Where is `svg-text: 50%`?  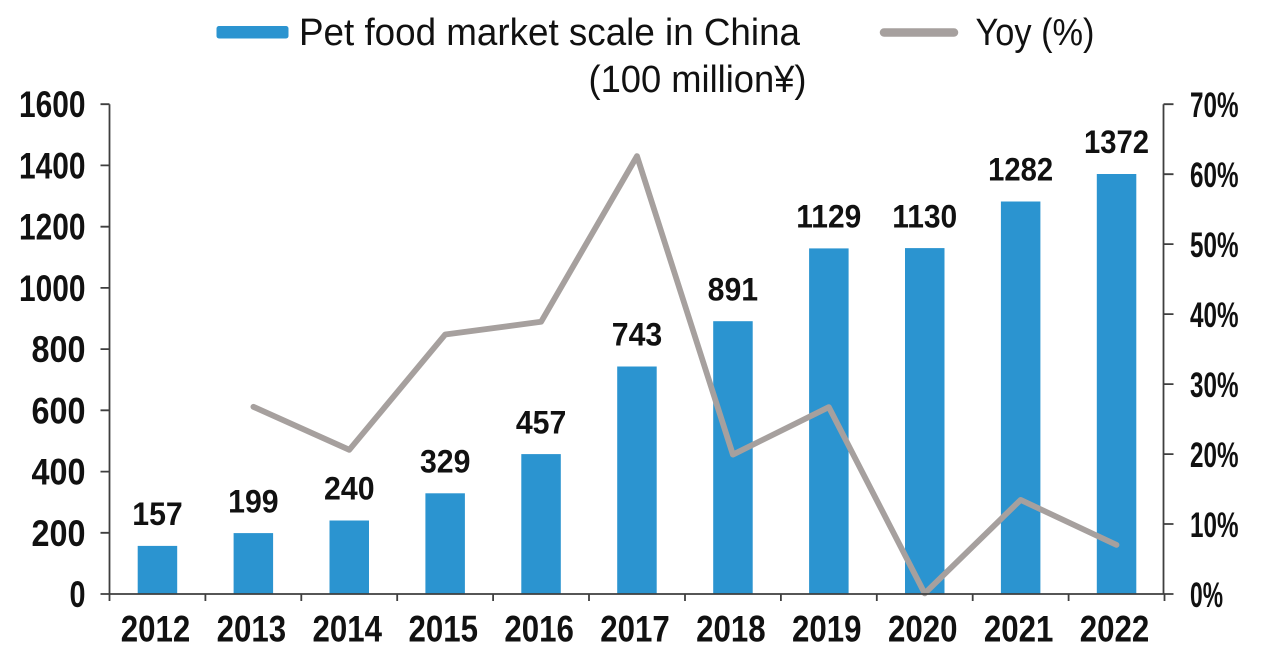
svg-text: 50% is located at coordinates (1214, 245).